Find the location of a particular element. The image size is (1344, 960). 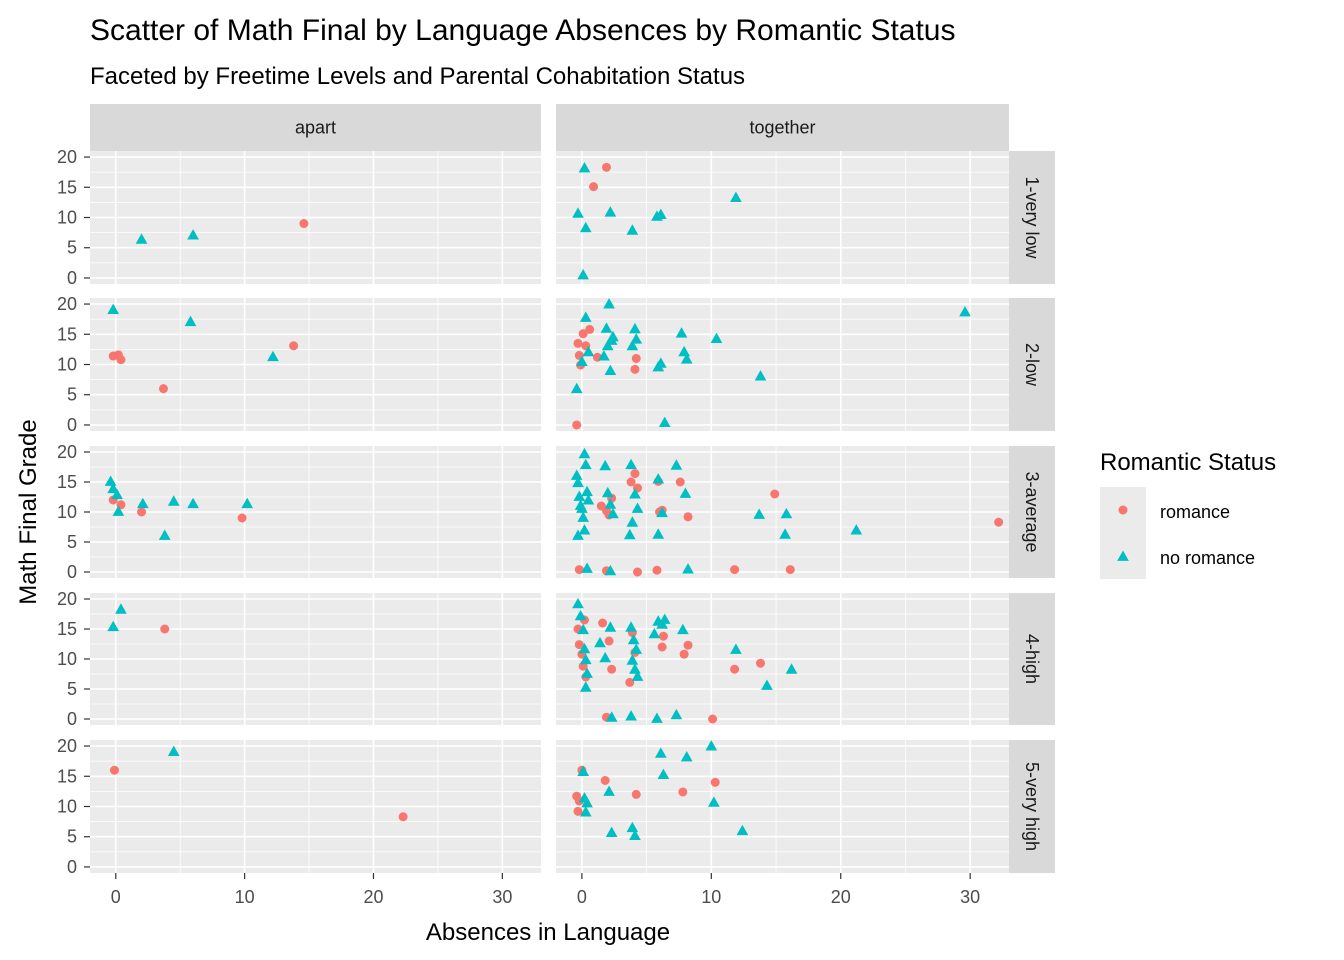

x-axes: 0 10 20 30 0 10 20 30 is located at coordinates (545, 890).